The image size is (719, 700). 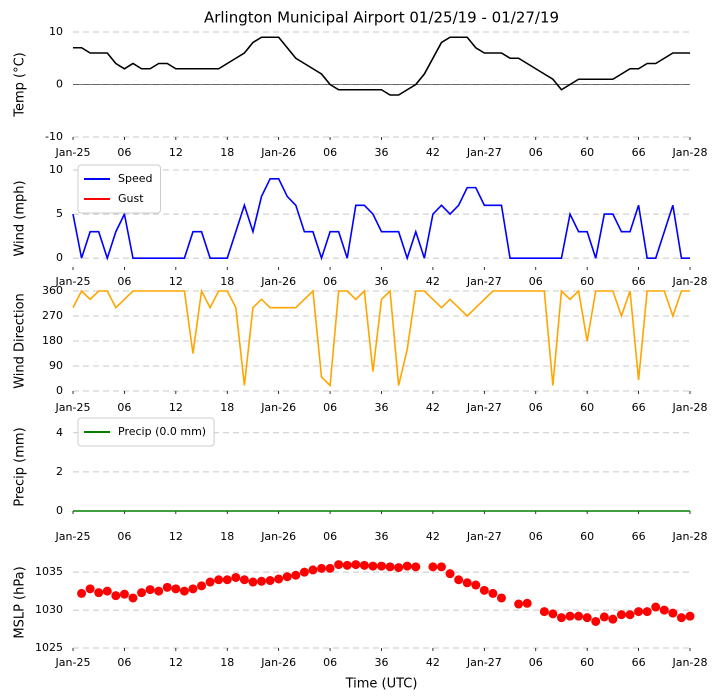 I want to click on y-tick-label: 90, so click(x=56, y=365).